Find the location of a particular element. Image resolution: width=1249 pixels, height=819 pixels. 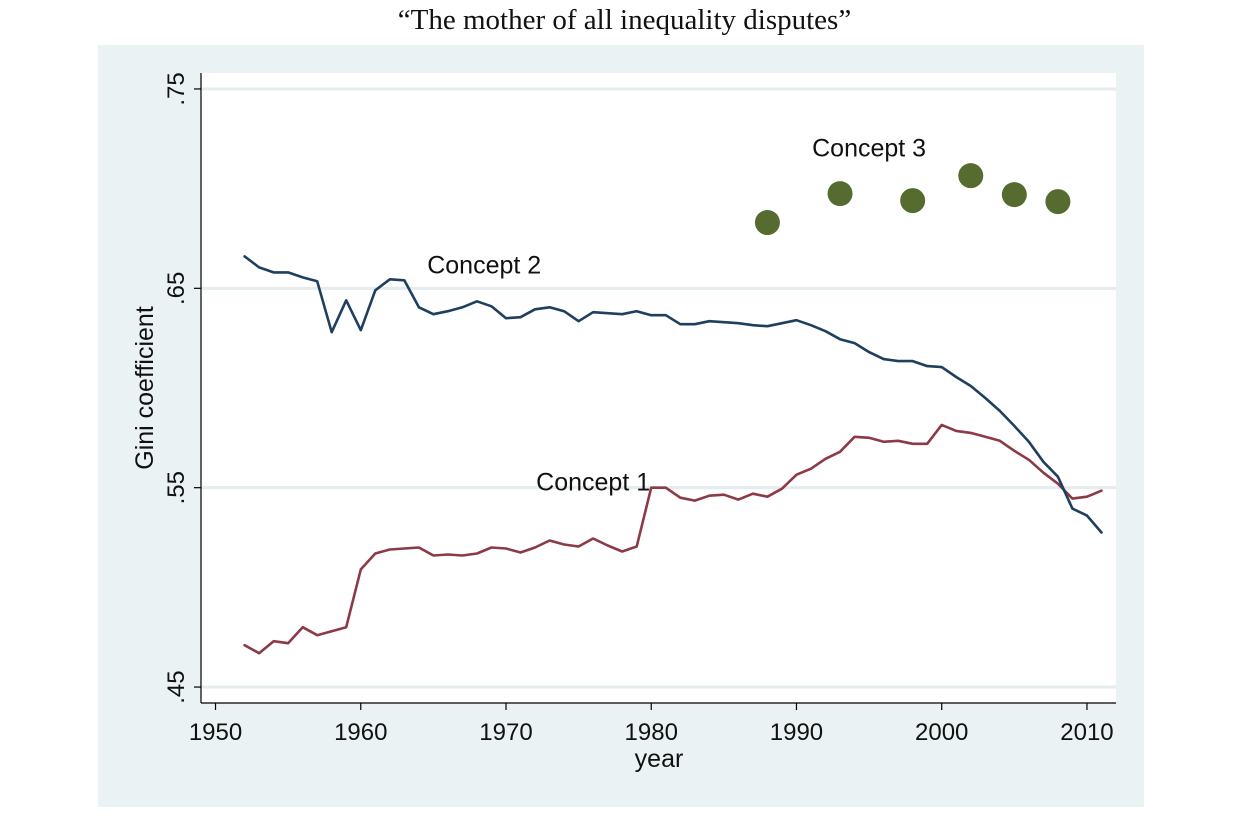

y-axis-title: Gini coefficient is located at coordinates (145, 388).